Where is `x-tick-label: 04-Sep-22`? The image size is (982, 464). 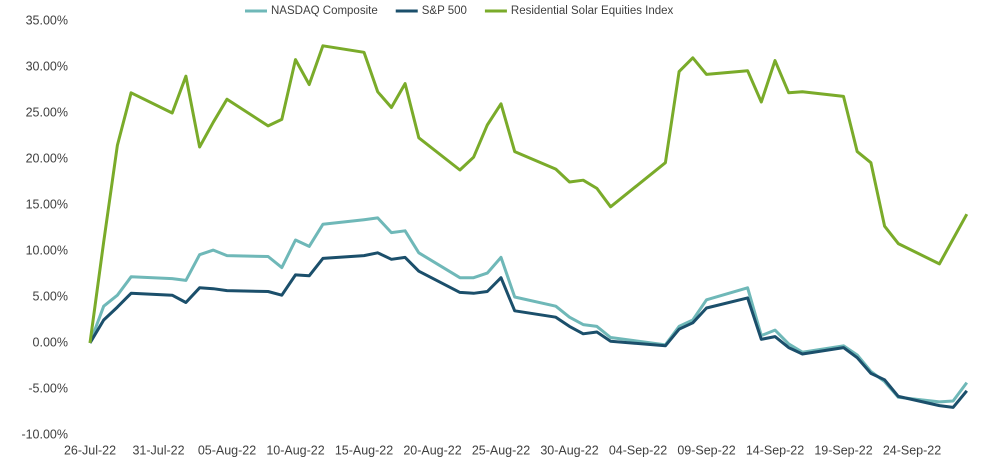
x-tick-label: 04-Sep-22 is located at coordinates (638, 450).